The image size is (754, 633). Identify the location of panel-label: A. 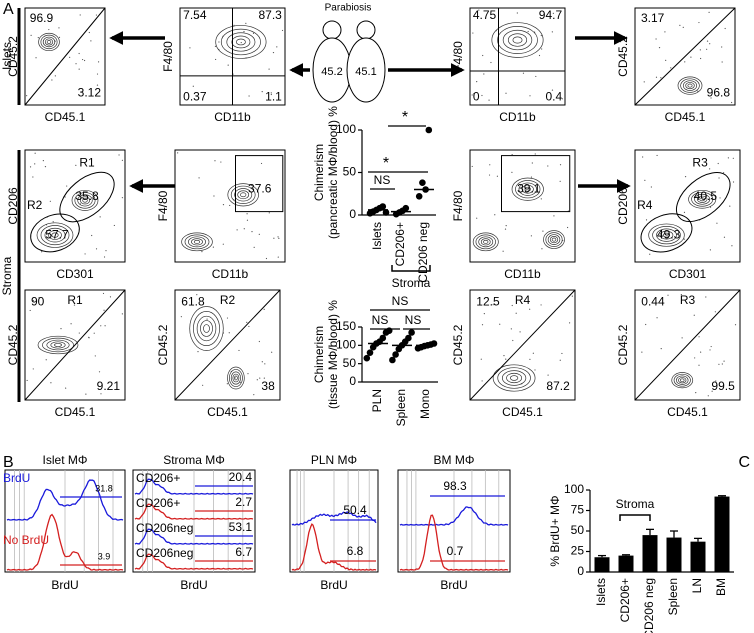
(8, 9).